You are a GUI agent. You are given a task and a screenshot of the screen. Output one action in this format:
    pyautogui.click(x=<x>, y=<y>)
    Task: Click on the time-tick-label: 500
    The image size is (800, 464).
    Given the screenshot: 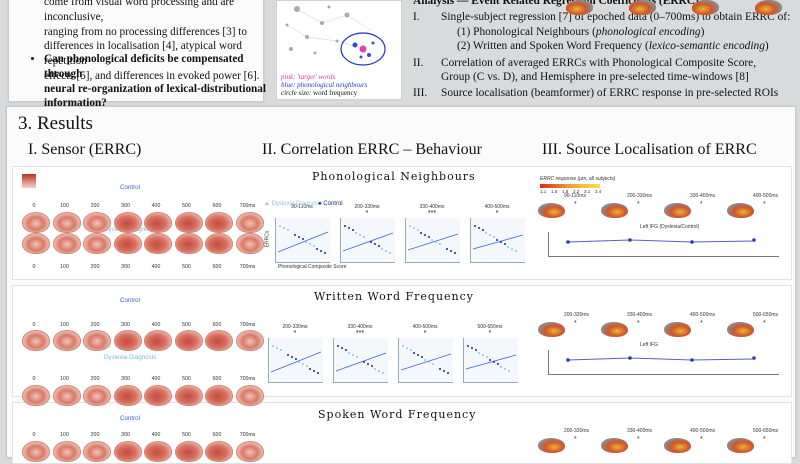 What is the action you would take?
    pyautogui.click(x=186, y=379)
    